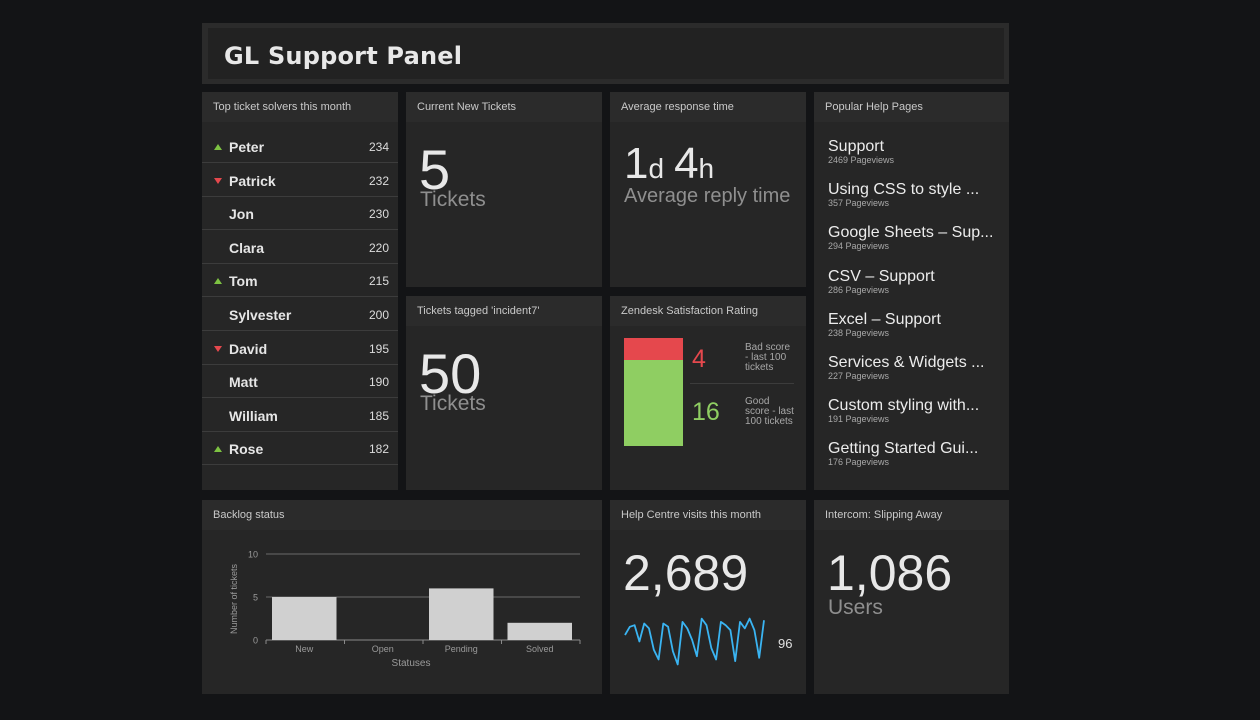 The image size is (1260, 720). I want to click on help-page-item: Excel – Support 238 Pageviews, so click(918, 325).